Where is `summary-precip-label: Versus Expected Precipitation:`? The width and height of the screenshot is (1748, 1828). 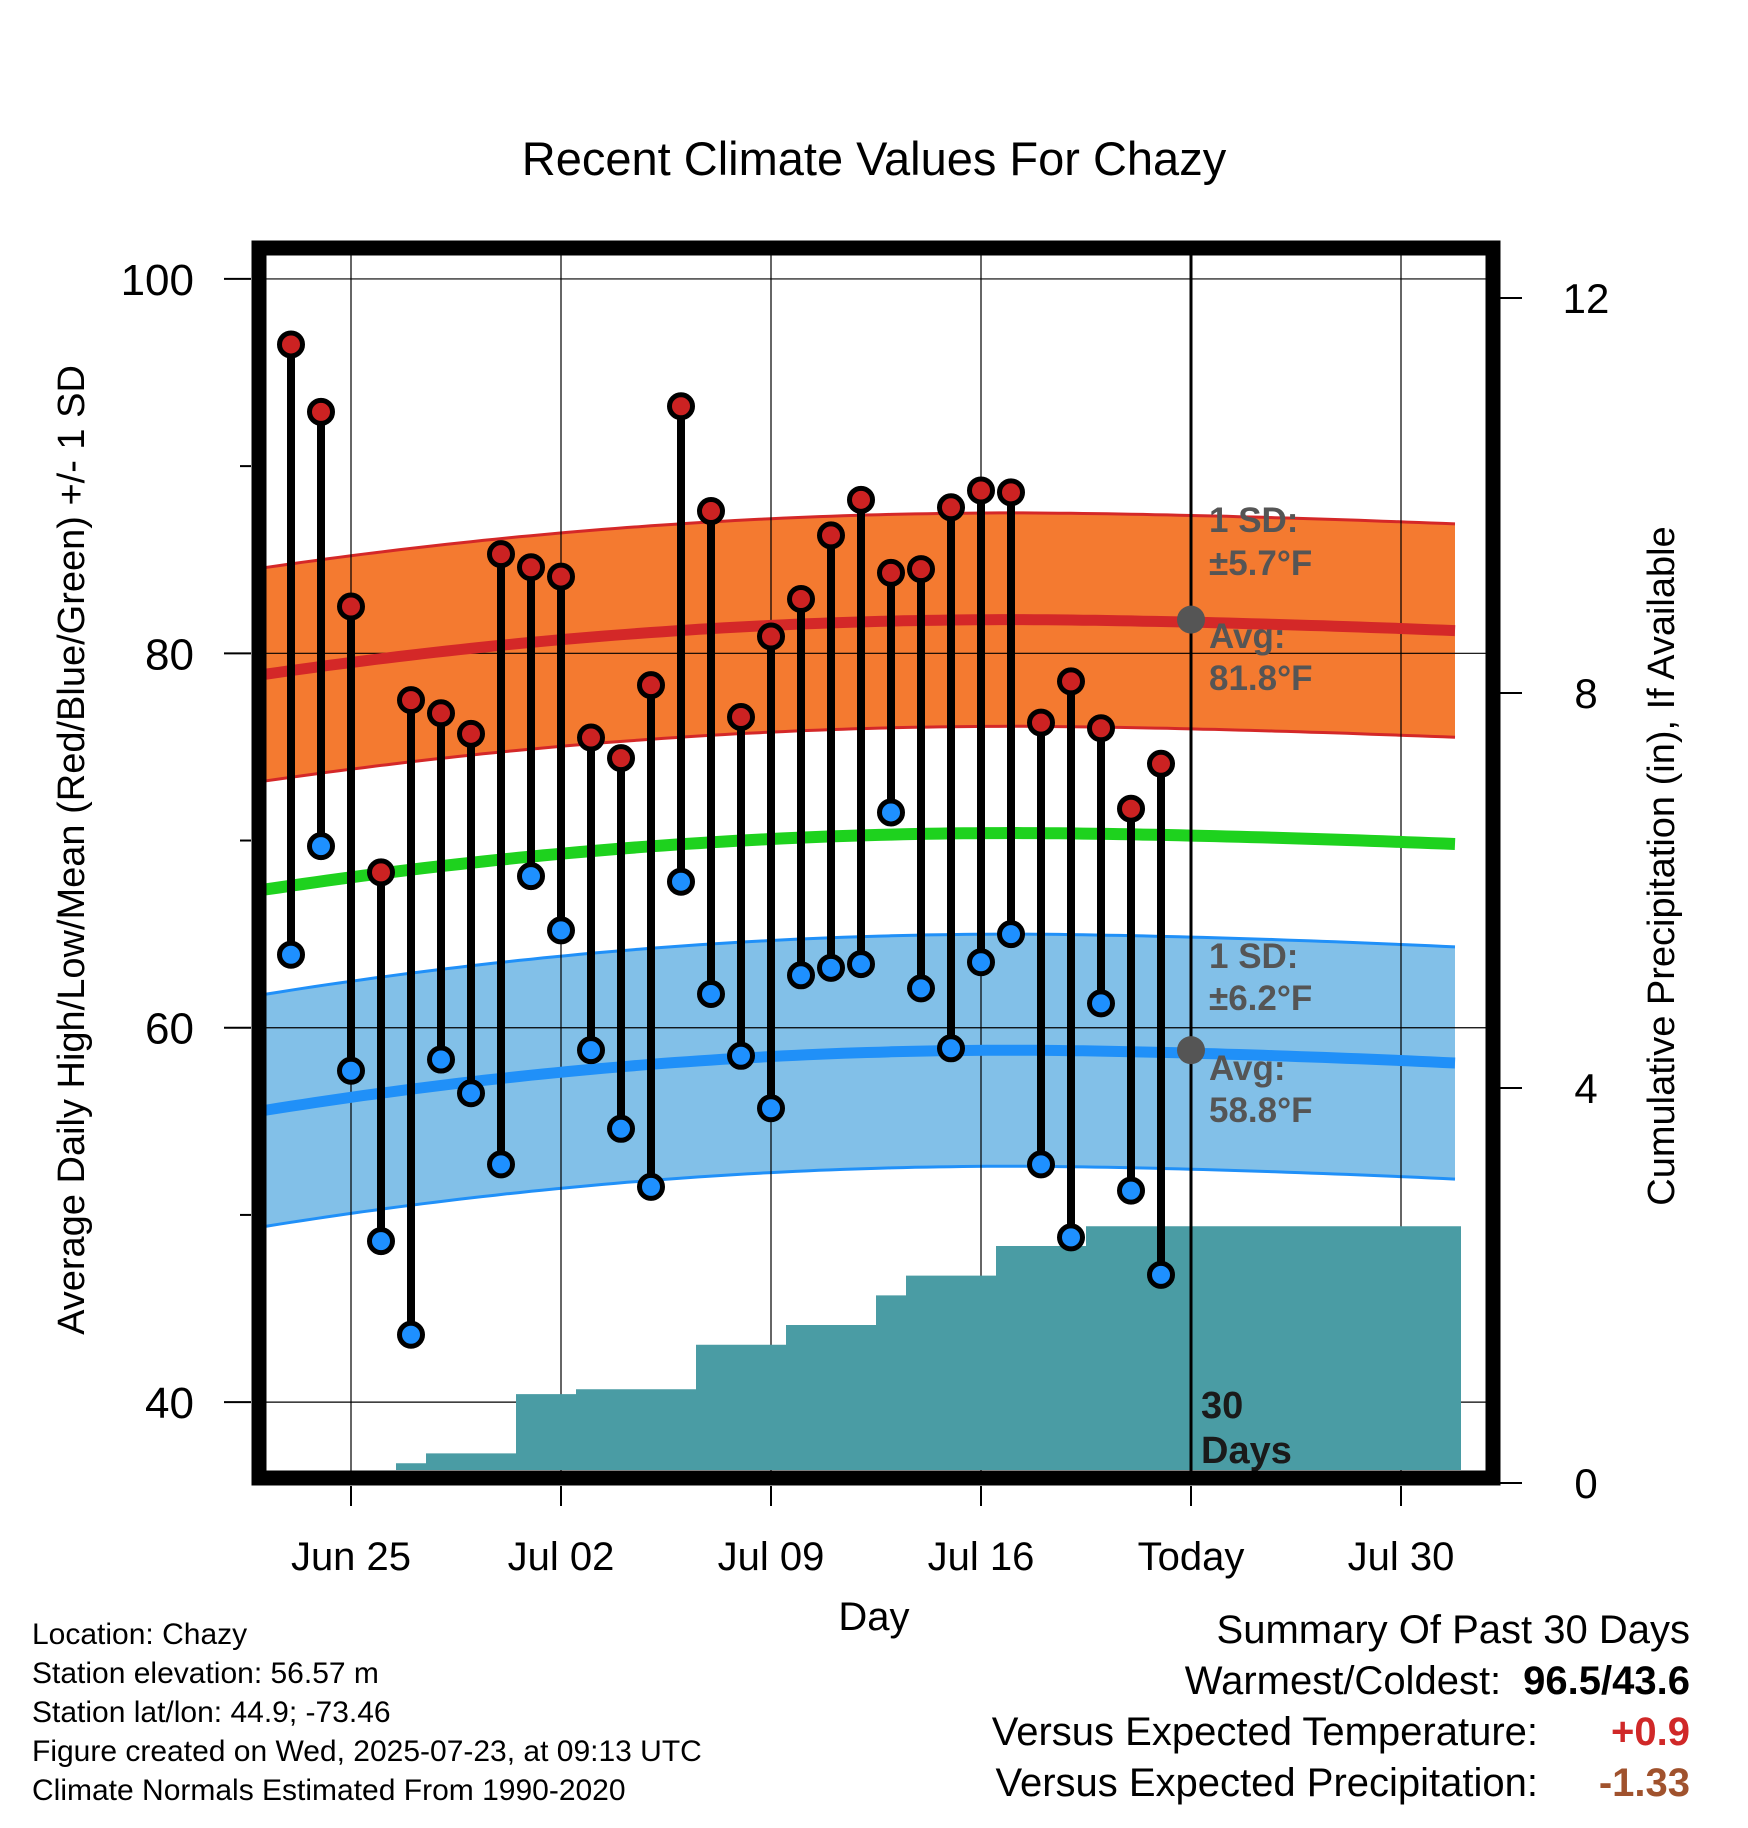
summary-precip-label: Versus Expected Precipitation: is located at coordinates (1266, 1783).